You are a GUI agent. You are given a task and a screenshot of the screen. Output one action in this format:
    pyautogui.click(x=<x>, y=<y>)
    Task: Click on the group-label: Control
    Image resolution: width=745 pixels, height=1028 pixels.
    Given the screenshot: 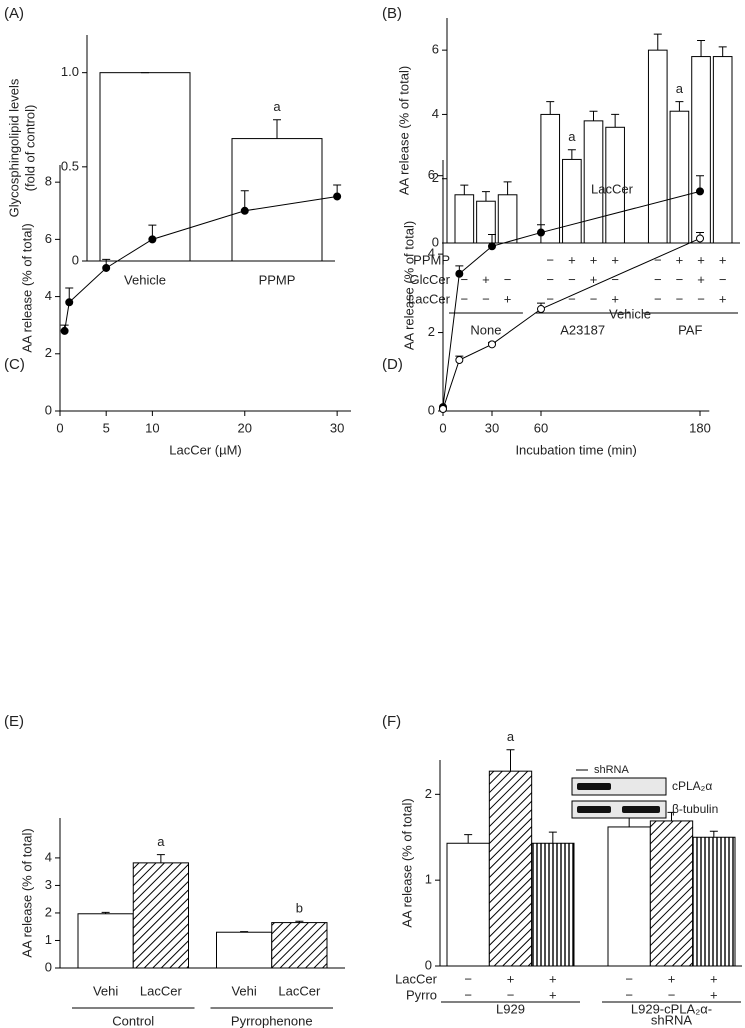 What is the action you would take?
    pyautogui.click(x=133, y=1020)
    